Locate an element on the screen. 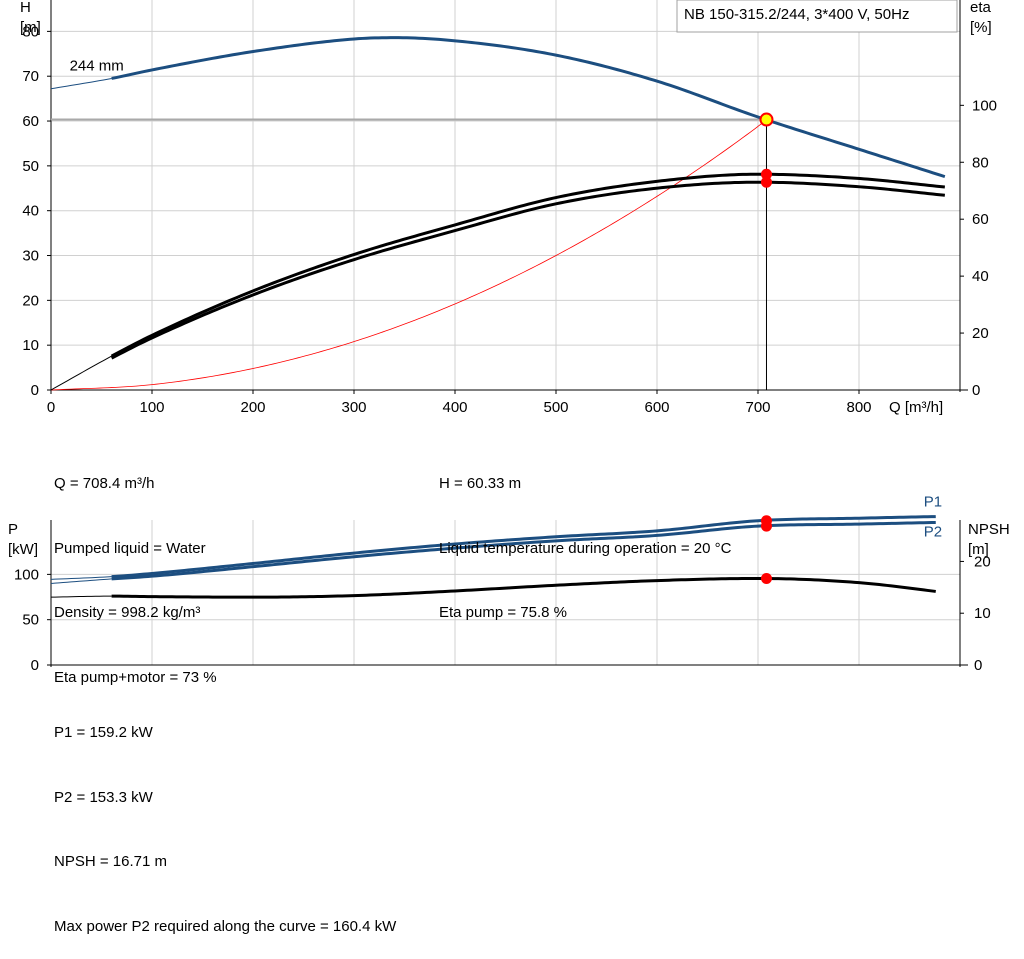  info-flow: Q = 708.4 m³/h is located at coordinates (104, 483).